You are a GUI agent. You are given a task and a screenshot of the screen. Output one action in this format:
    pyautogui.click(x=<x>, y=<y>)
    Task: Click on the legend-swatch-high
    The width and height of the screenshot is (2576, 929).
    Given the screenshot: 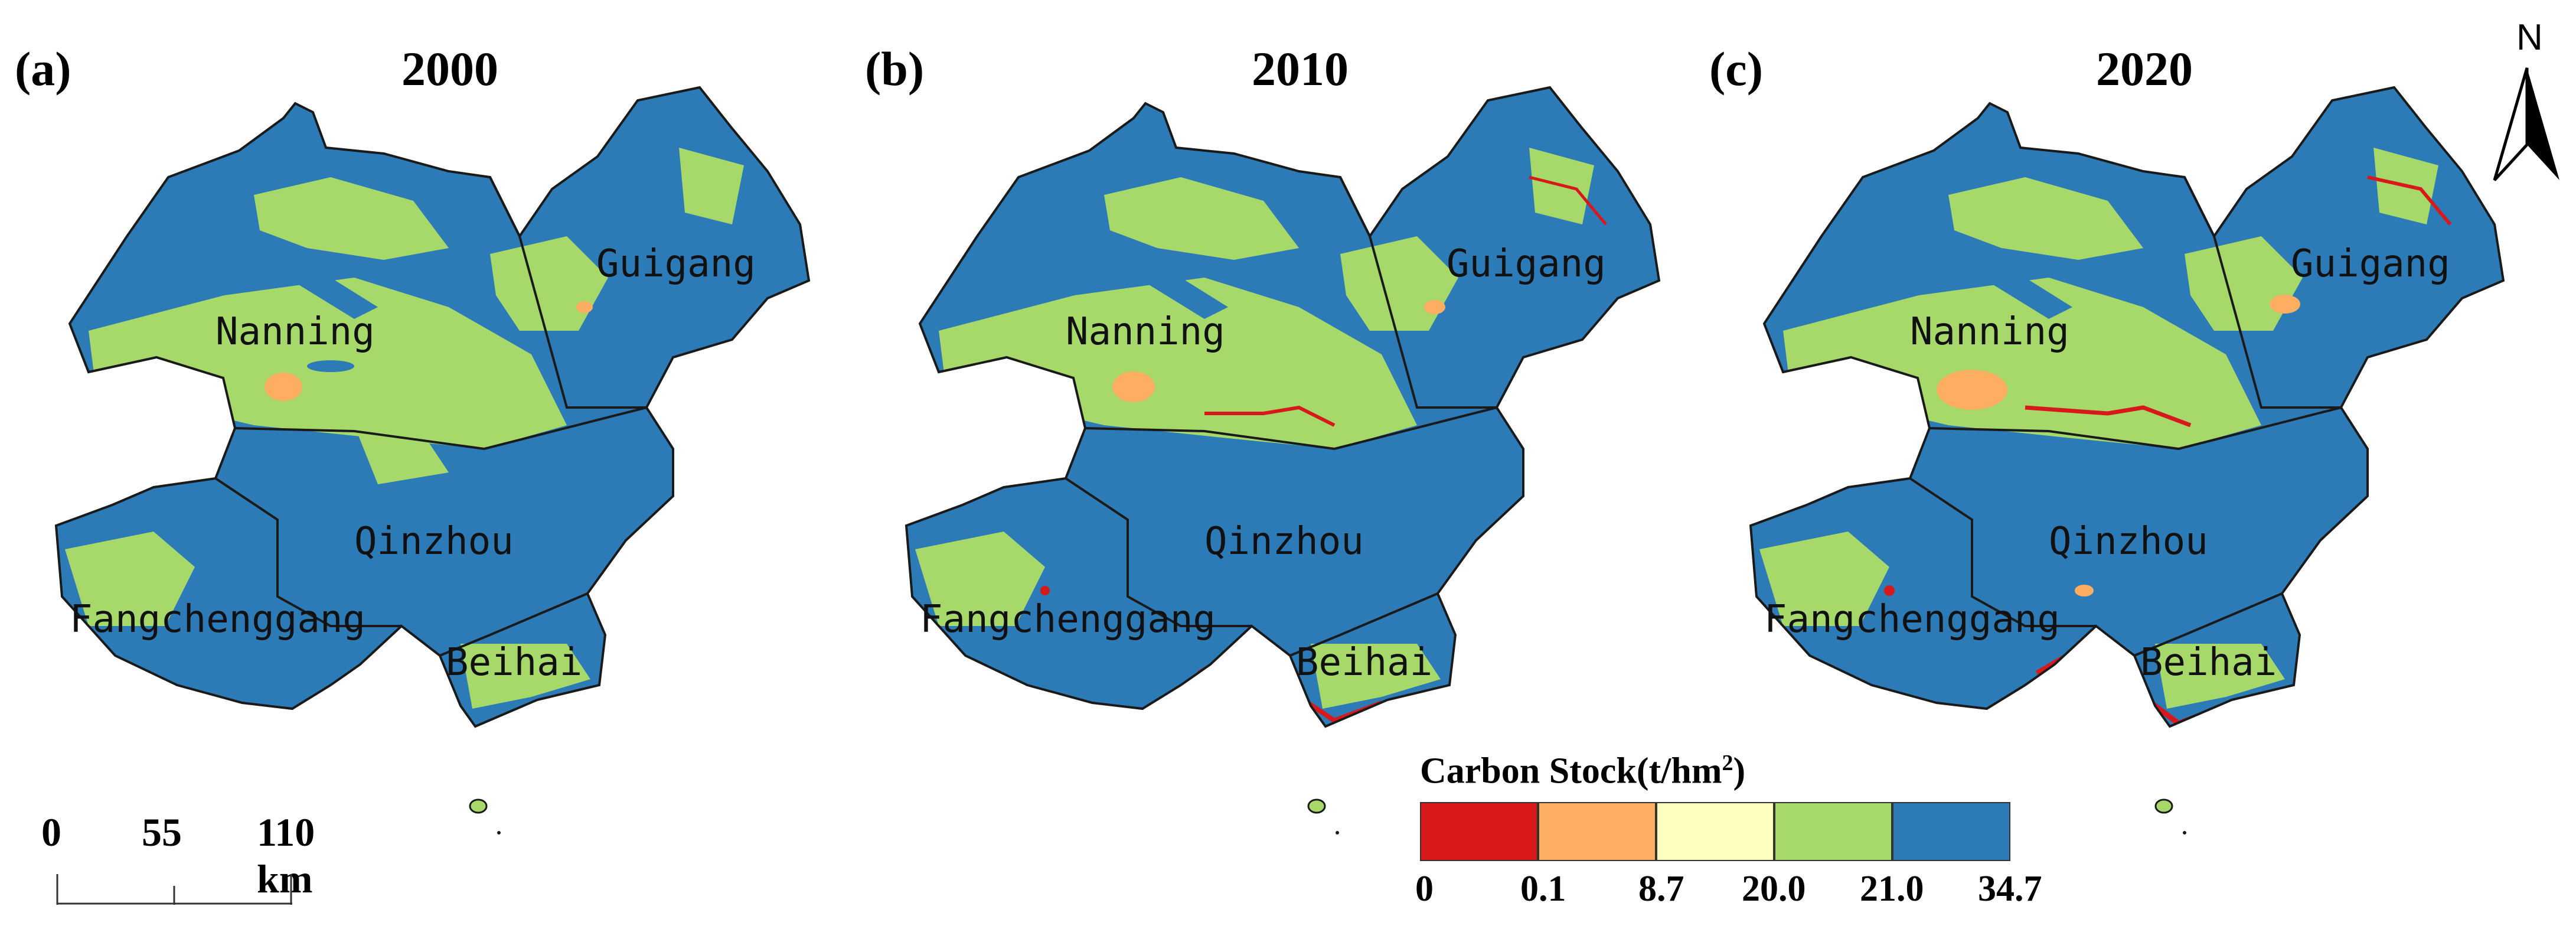 What is the action you would take?
    pyautogui.click(x=1951, y=832)
    